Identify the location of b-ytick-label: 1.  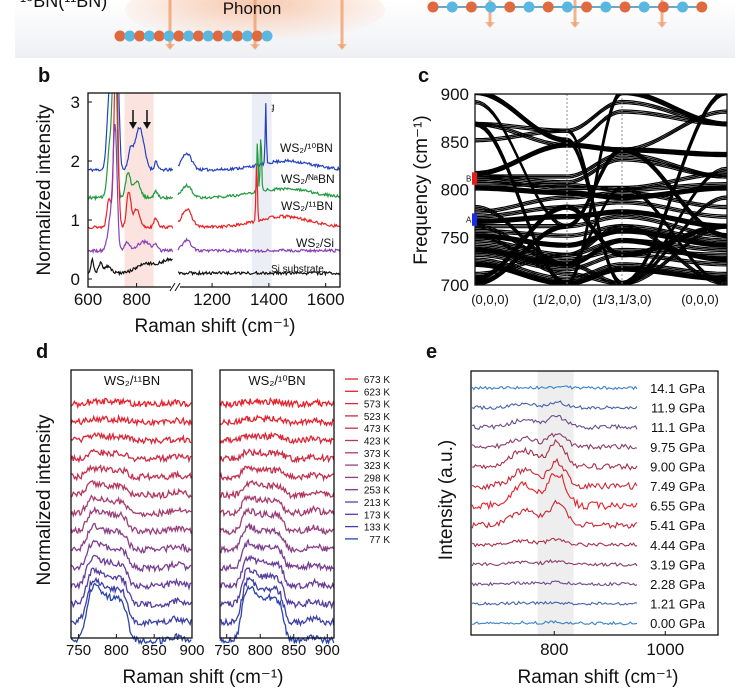
(75, 220).